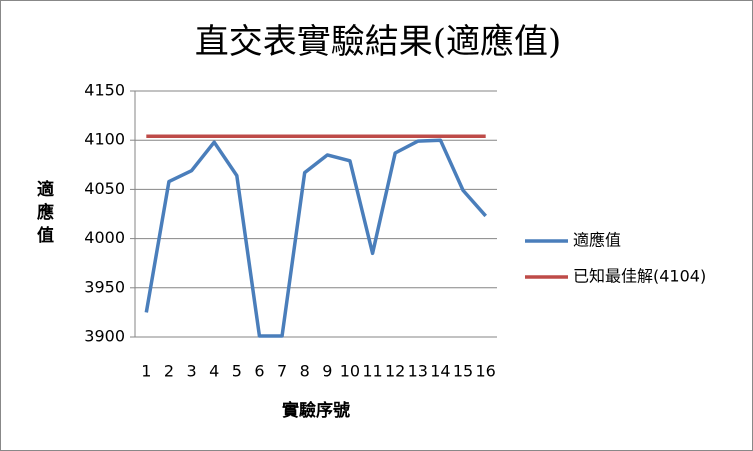  I want to click on x-tick-label: 14, so click(440, 371).